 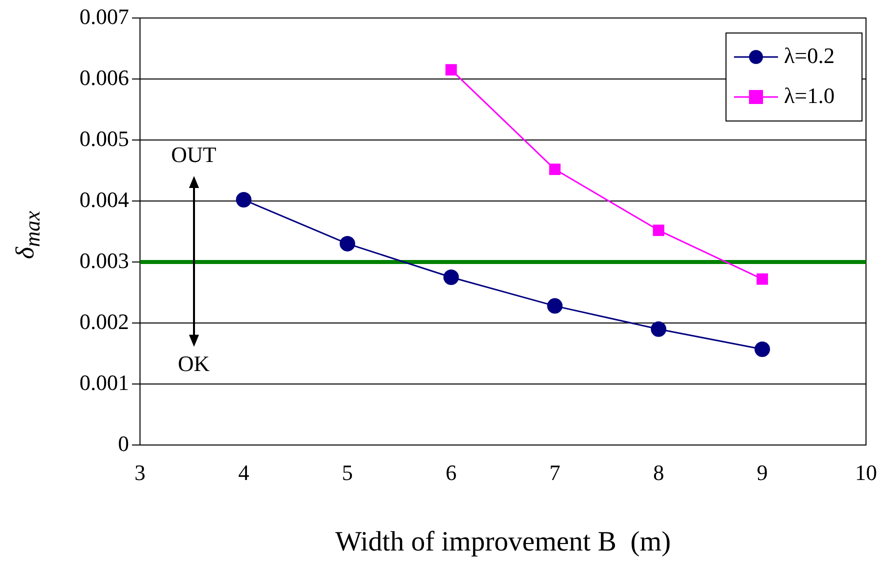 What do you see at coordinates (503, 542) in the screenshot?
I see `x-axis-title: Width of improvement B (m)` at bounding box center [503, 542].